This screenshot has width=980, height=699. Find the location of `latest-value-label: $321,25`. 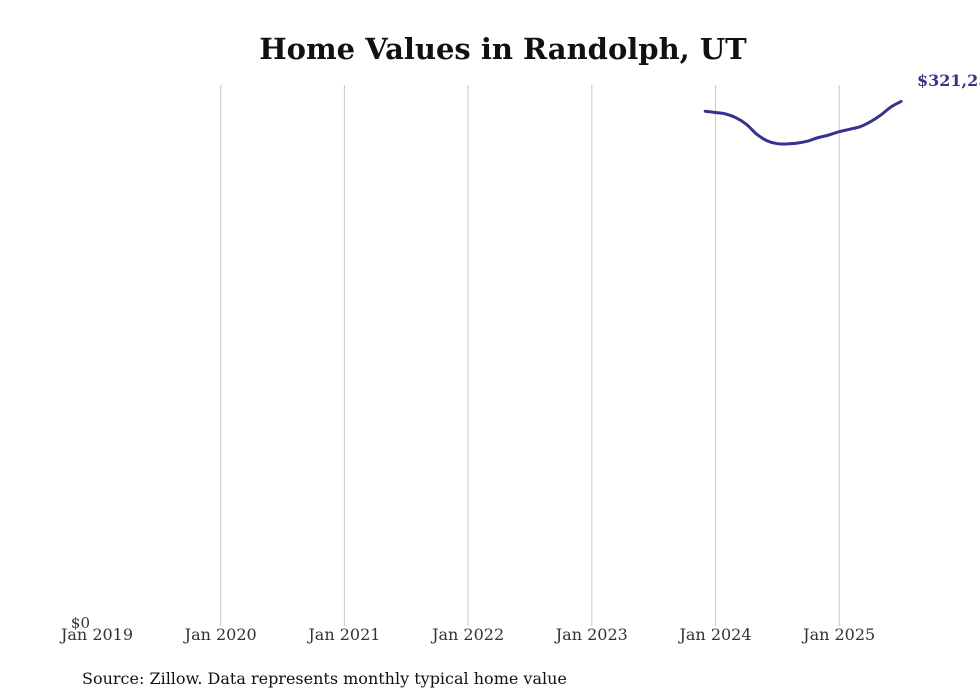

latest-value-label: $321,25 is located at coordinates (948, 80).